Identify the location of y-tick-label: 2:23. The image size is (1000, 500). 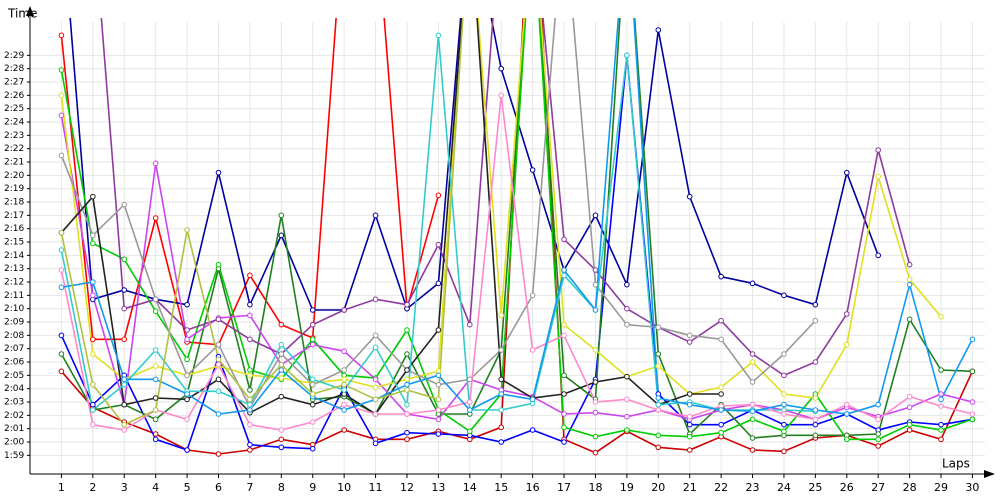
(14, 136).